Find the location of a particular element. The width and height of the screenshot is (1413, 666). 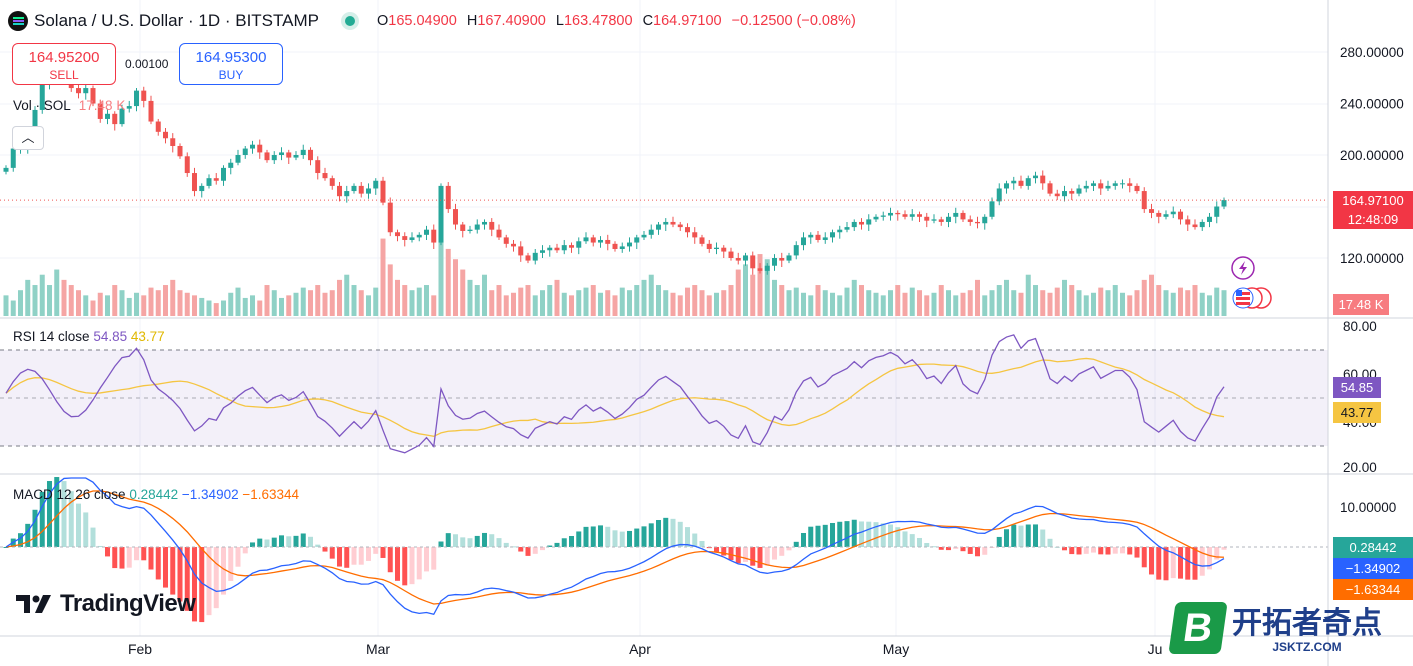

tradingview-brand: TradingView is located at coordinates (106, 604).